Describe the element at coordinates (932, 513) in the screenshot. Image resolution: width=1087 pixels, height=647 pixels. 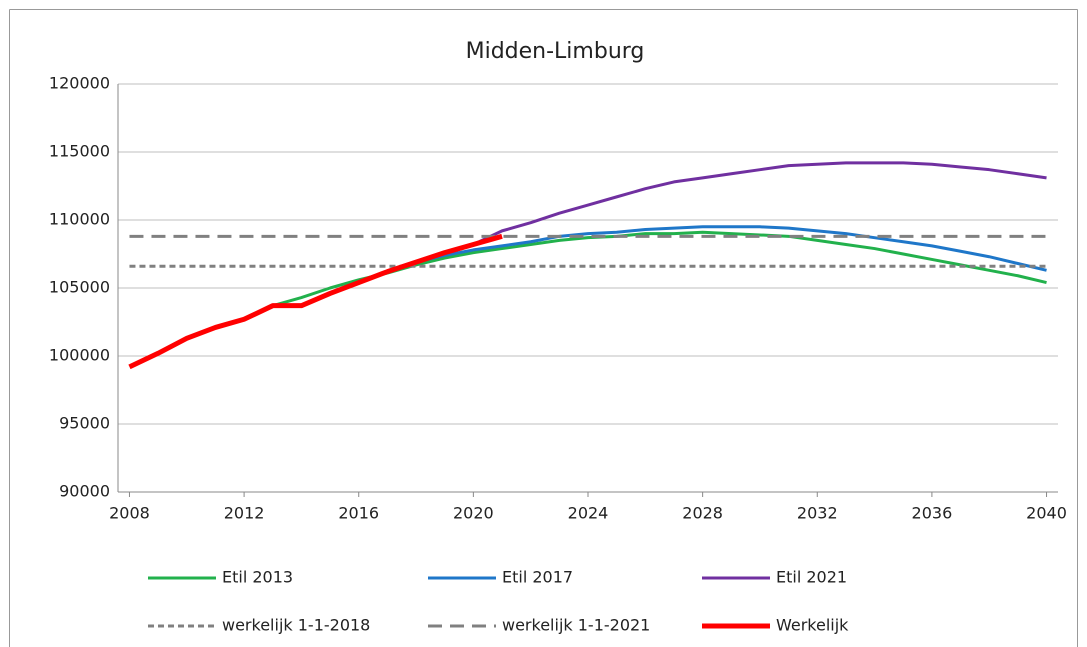
I see `x-tick-label: 2036` at that location.